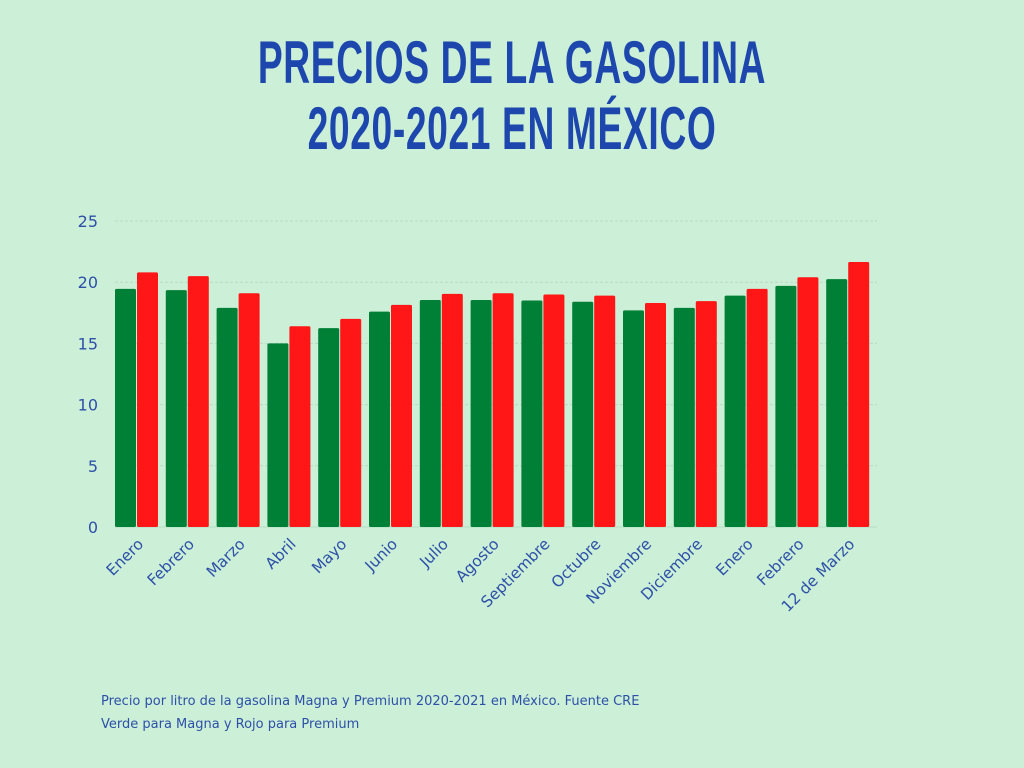 The image size is (1024, 768). I want to click on y-tick-label: 10, so click(88, 405).